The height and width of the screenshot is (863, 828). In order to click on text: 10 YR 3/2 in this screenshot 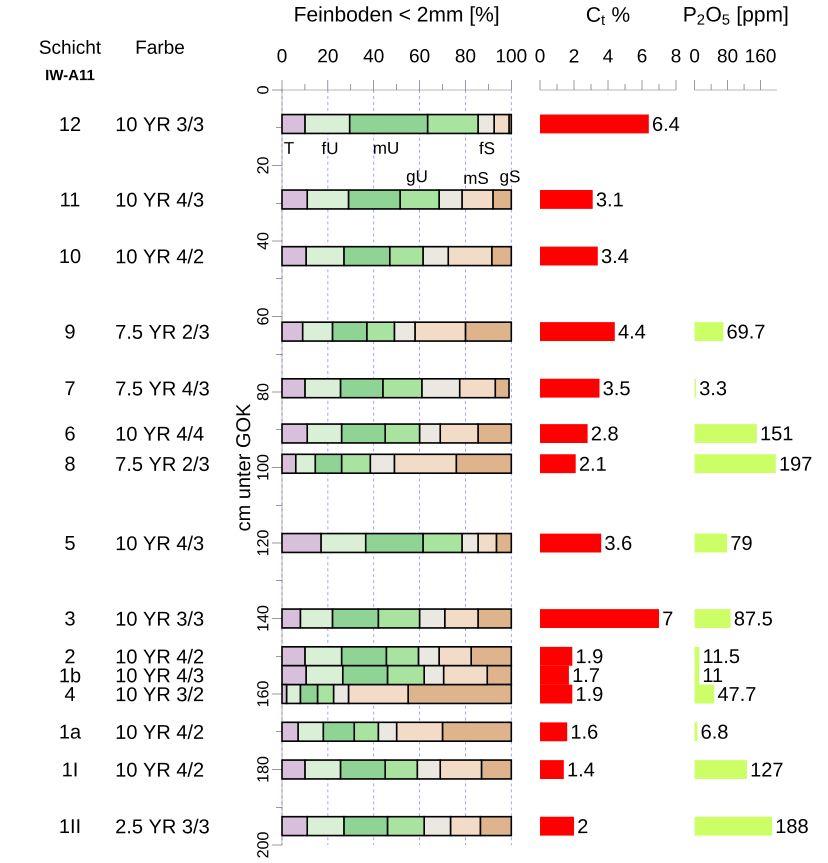, I will do `click(160, 694)`.